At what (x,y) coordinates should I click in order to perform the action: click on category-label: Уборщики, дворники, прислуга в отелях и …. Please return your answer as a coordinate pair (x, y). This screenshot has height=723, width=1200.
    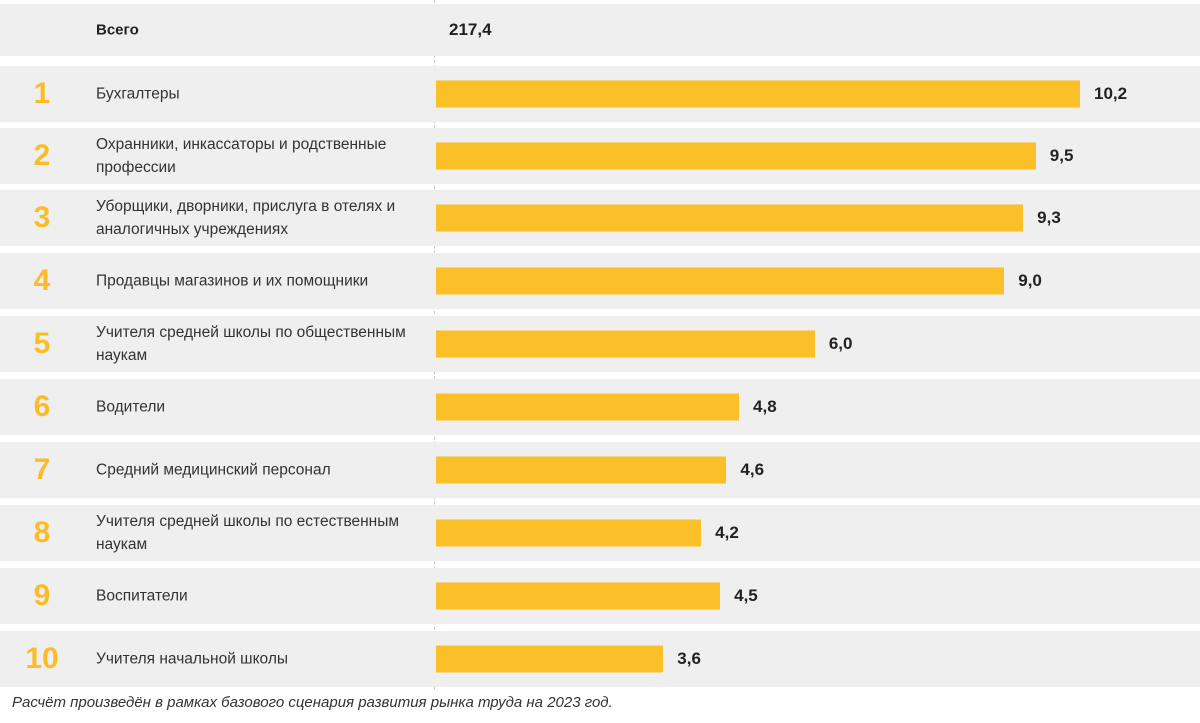
    Looking at the image, I should click on (246, 218).